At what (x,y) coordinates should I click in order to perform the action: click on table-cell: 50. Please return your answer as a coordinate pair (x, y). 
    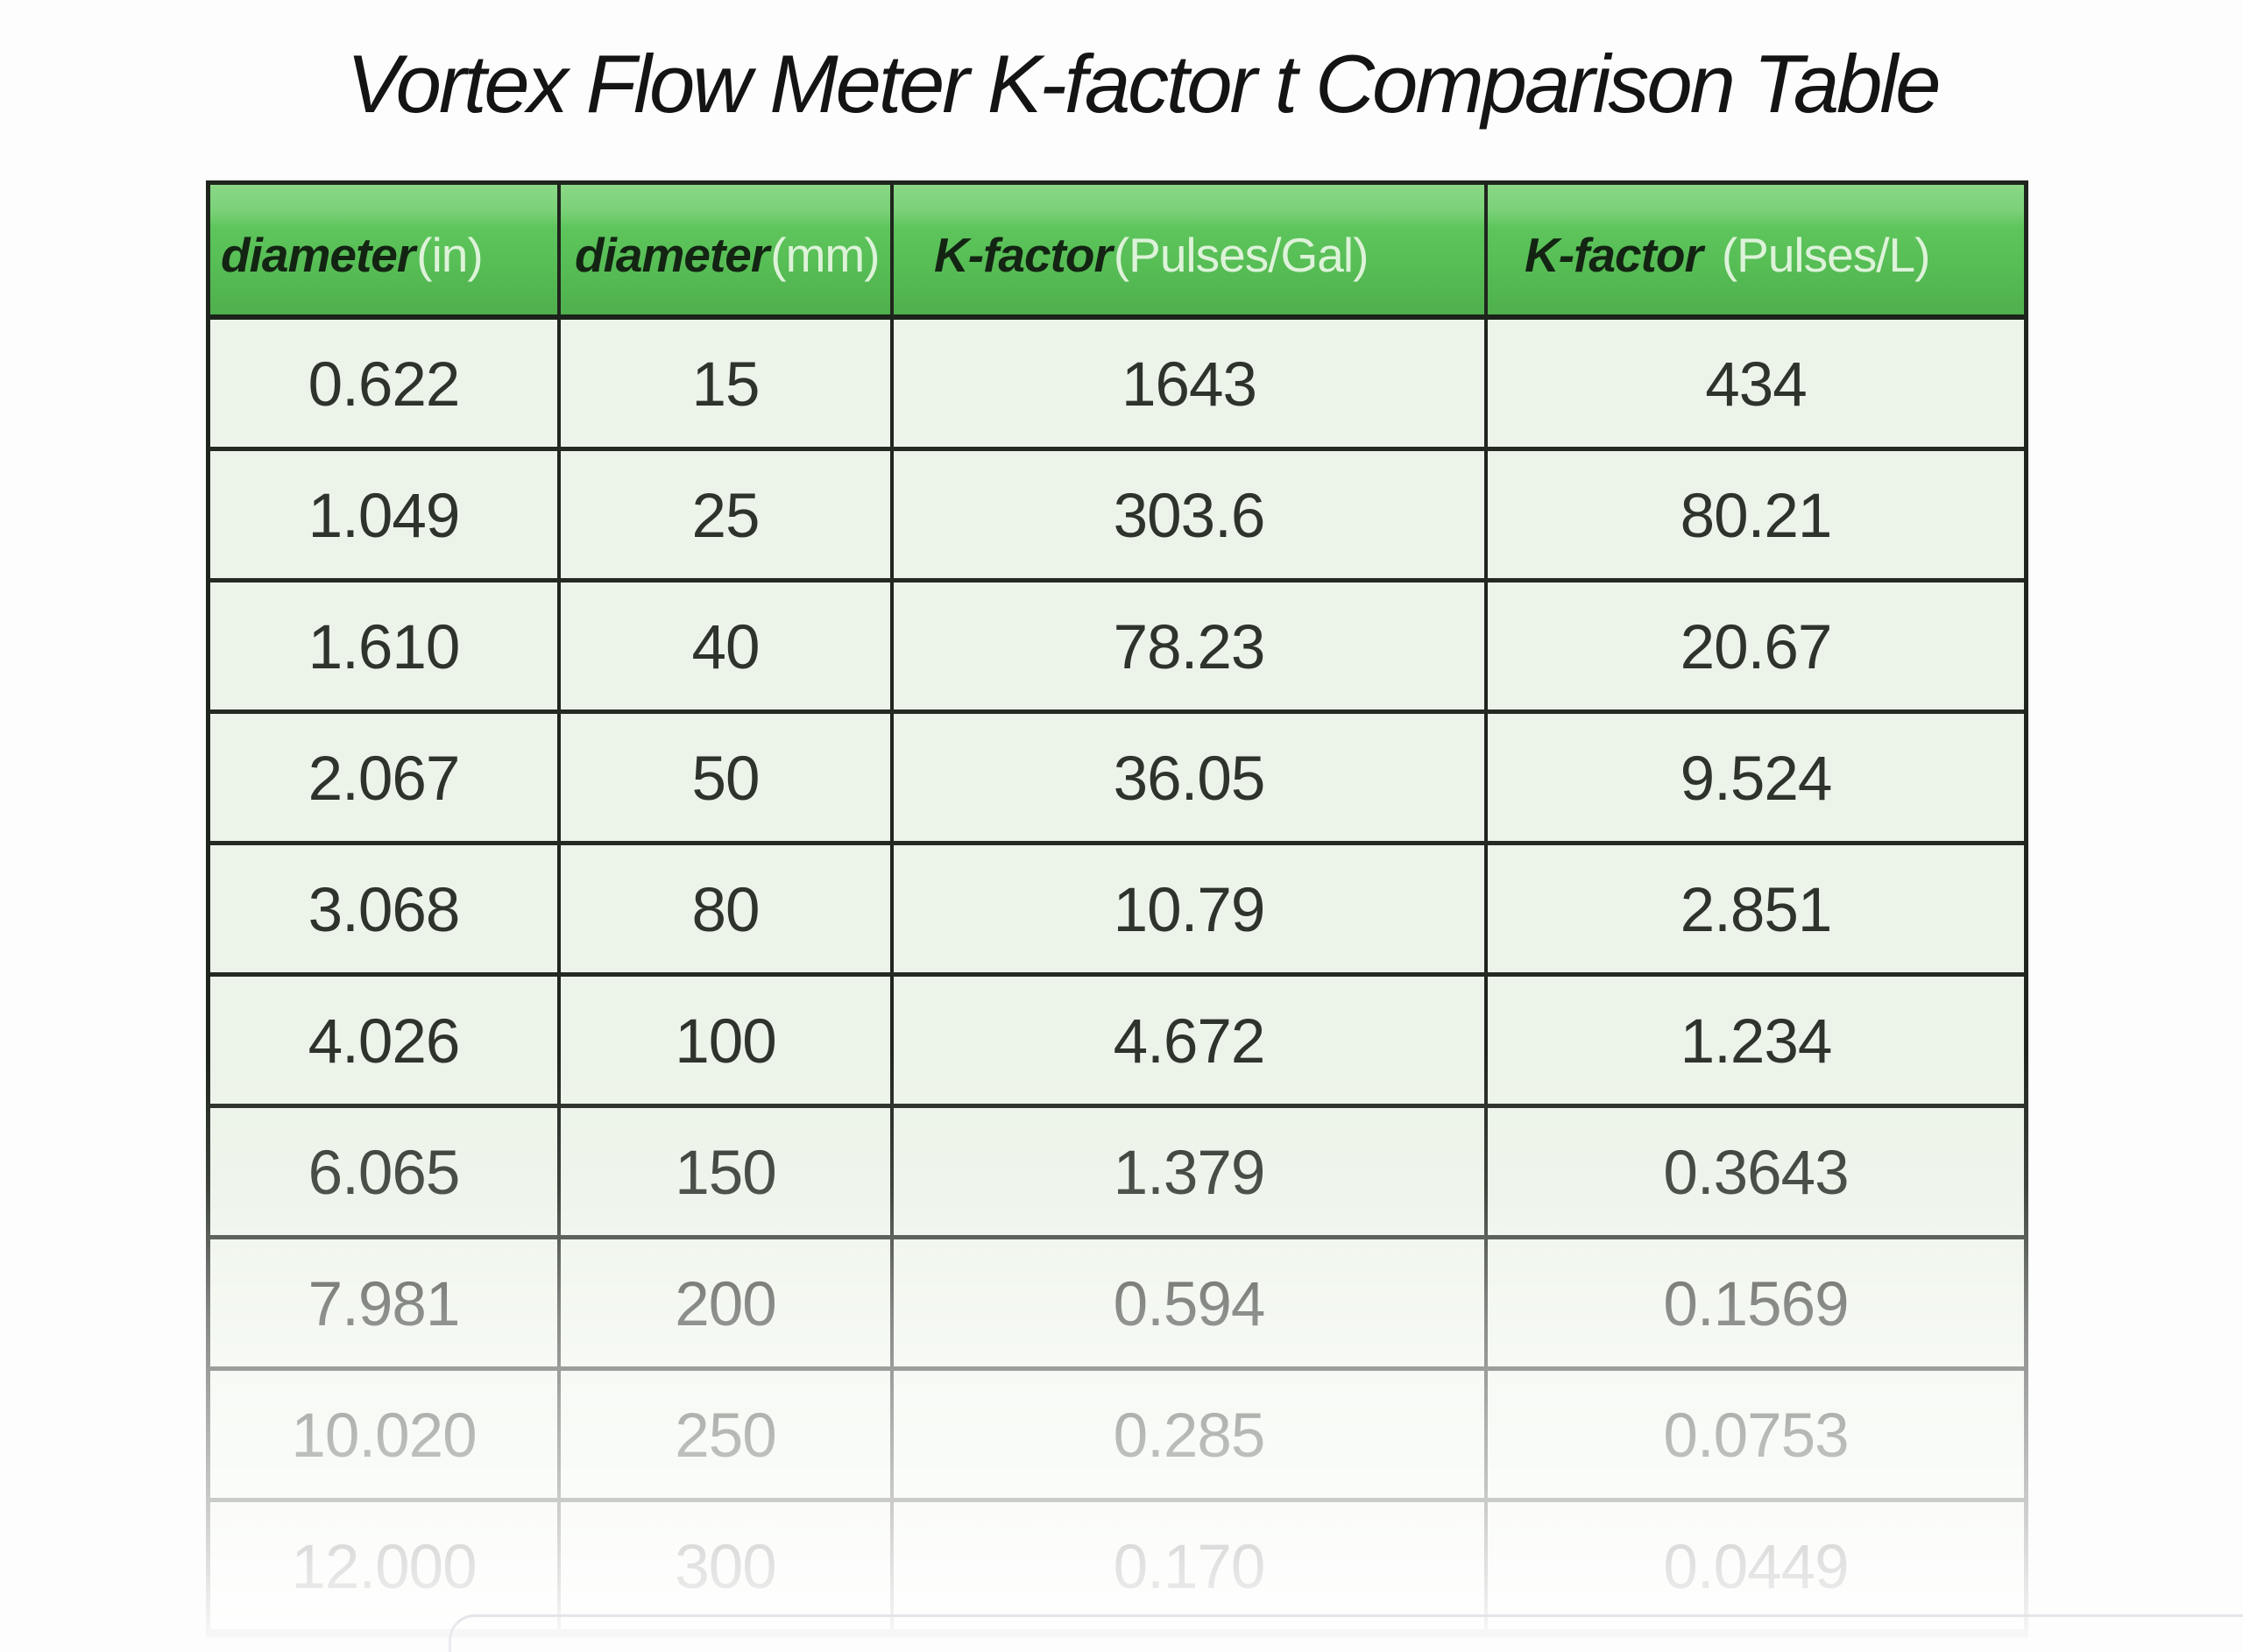
    Looking at the image, I should click on (728, 777).